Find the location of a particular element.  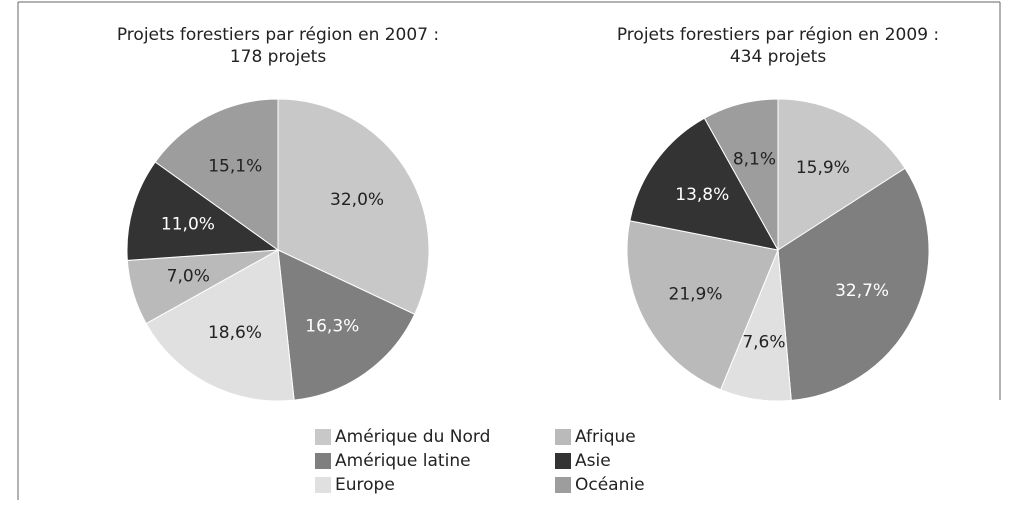

legend-label: Océanie is located at coordinates (610, 485).